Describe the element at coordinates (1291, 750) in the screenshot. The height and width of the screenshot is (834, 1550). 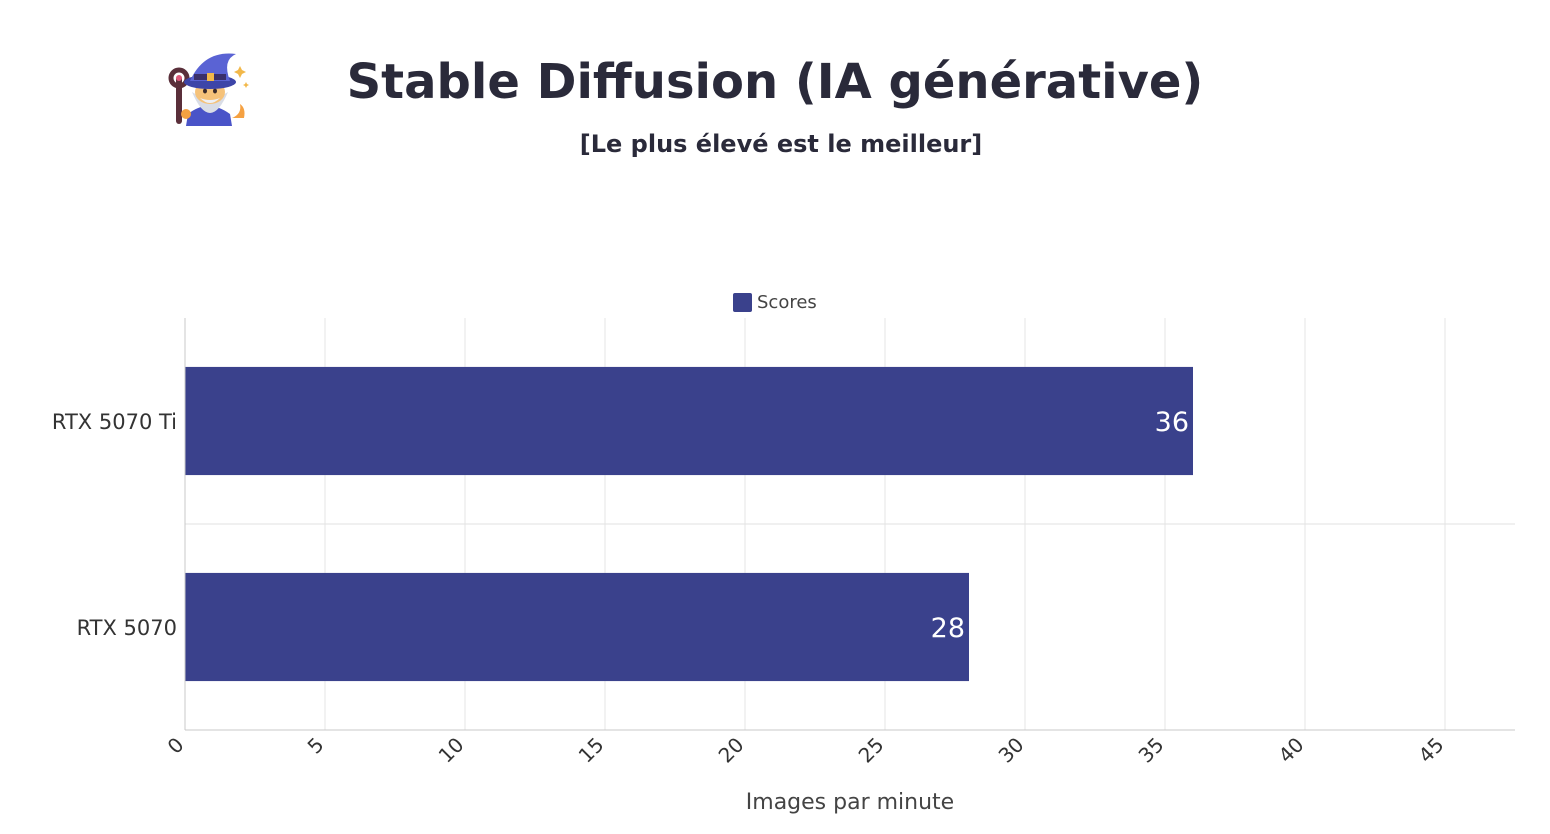
I see `x-tick-label: 40` at that location.